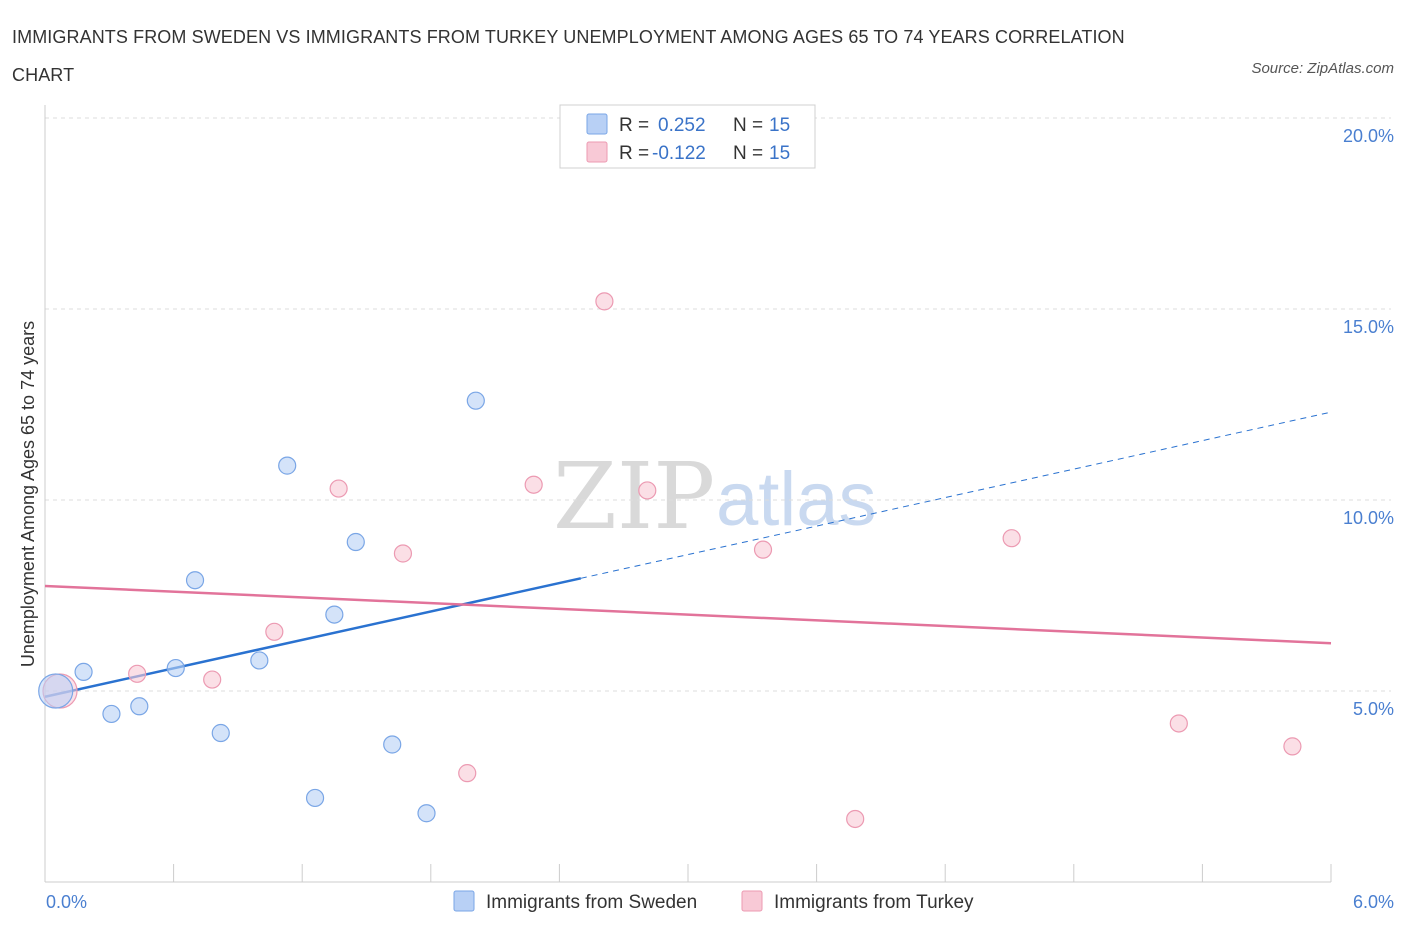  I want to click on trend-line-turkey, so click(688, 614).